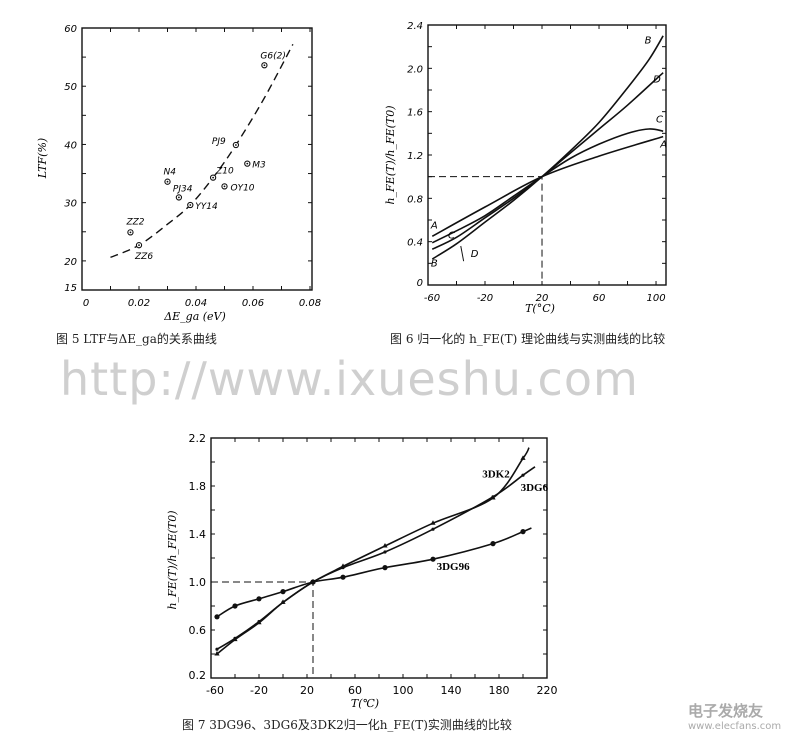 The width and height of the screenshot is (805, 746). I want to click on fig7-x-tick-label: 180, so click(499, 690).